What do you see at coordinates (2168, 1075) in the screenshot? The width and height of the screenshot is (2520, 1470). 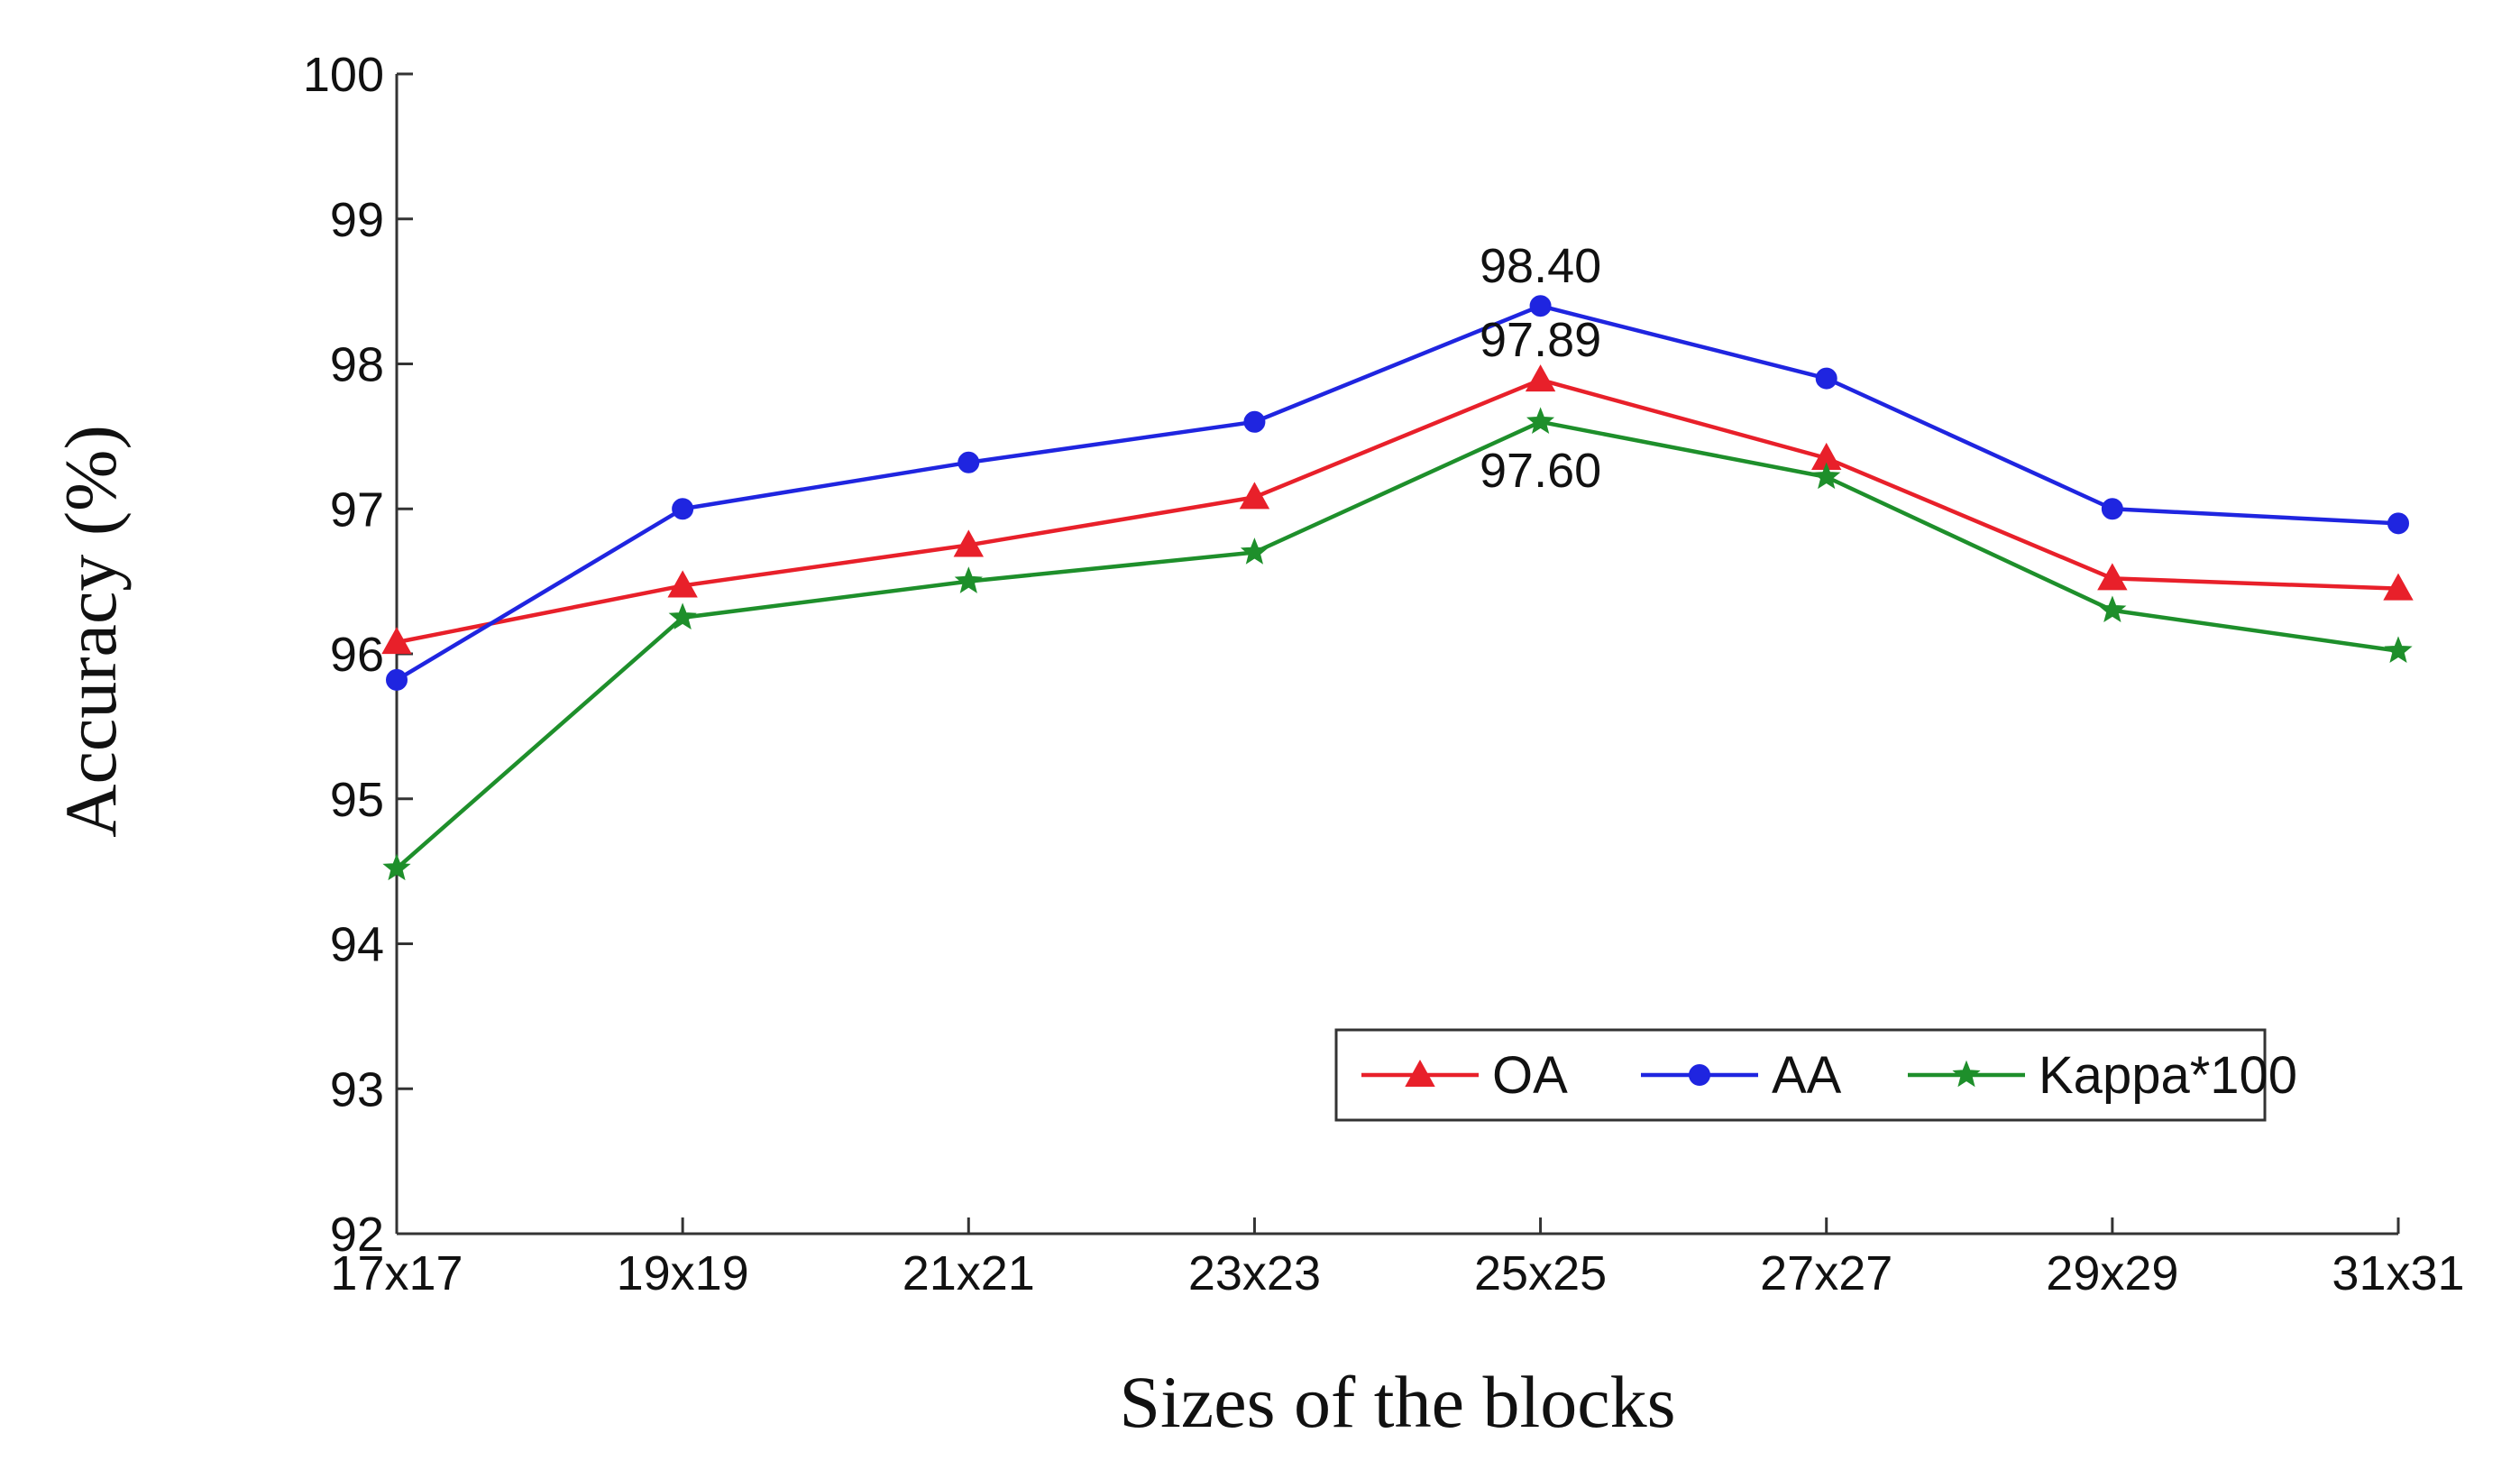 I see `legend-label: Kappa*100` at bounding box center [2168, 1075].